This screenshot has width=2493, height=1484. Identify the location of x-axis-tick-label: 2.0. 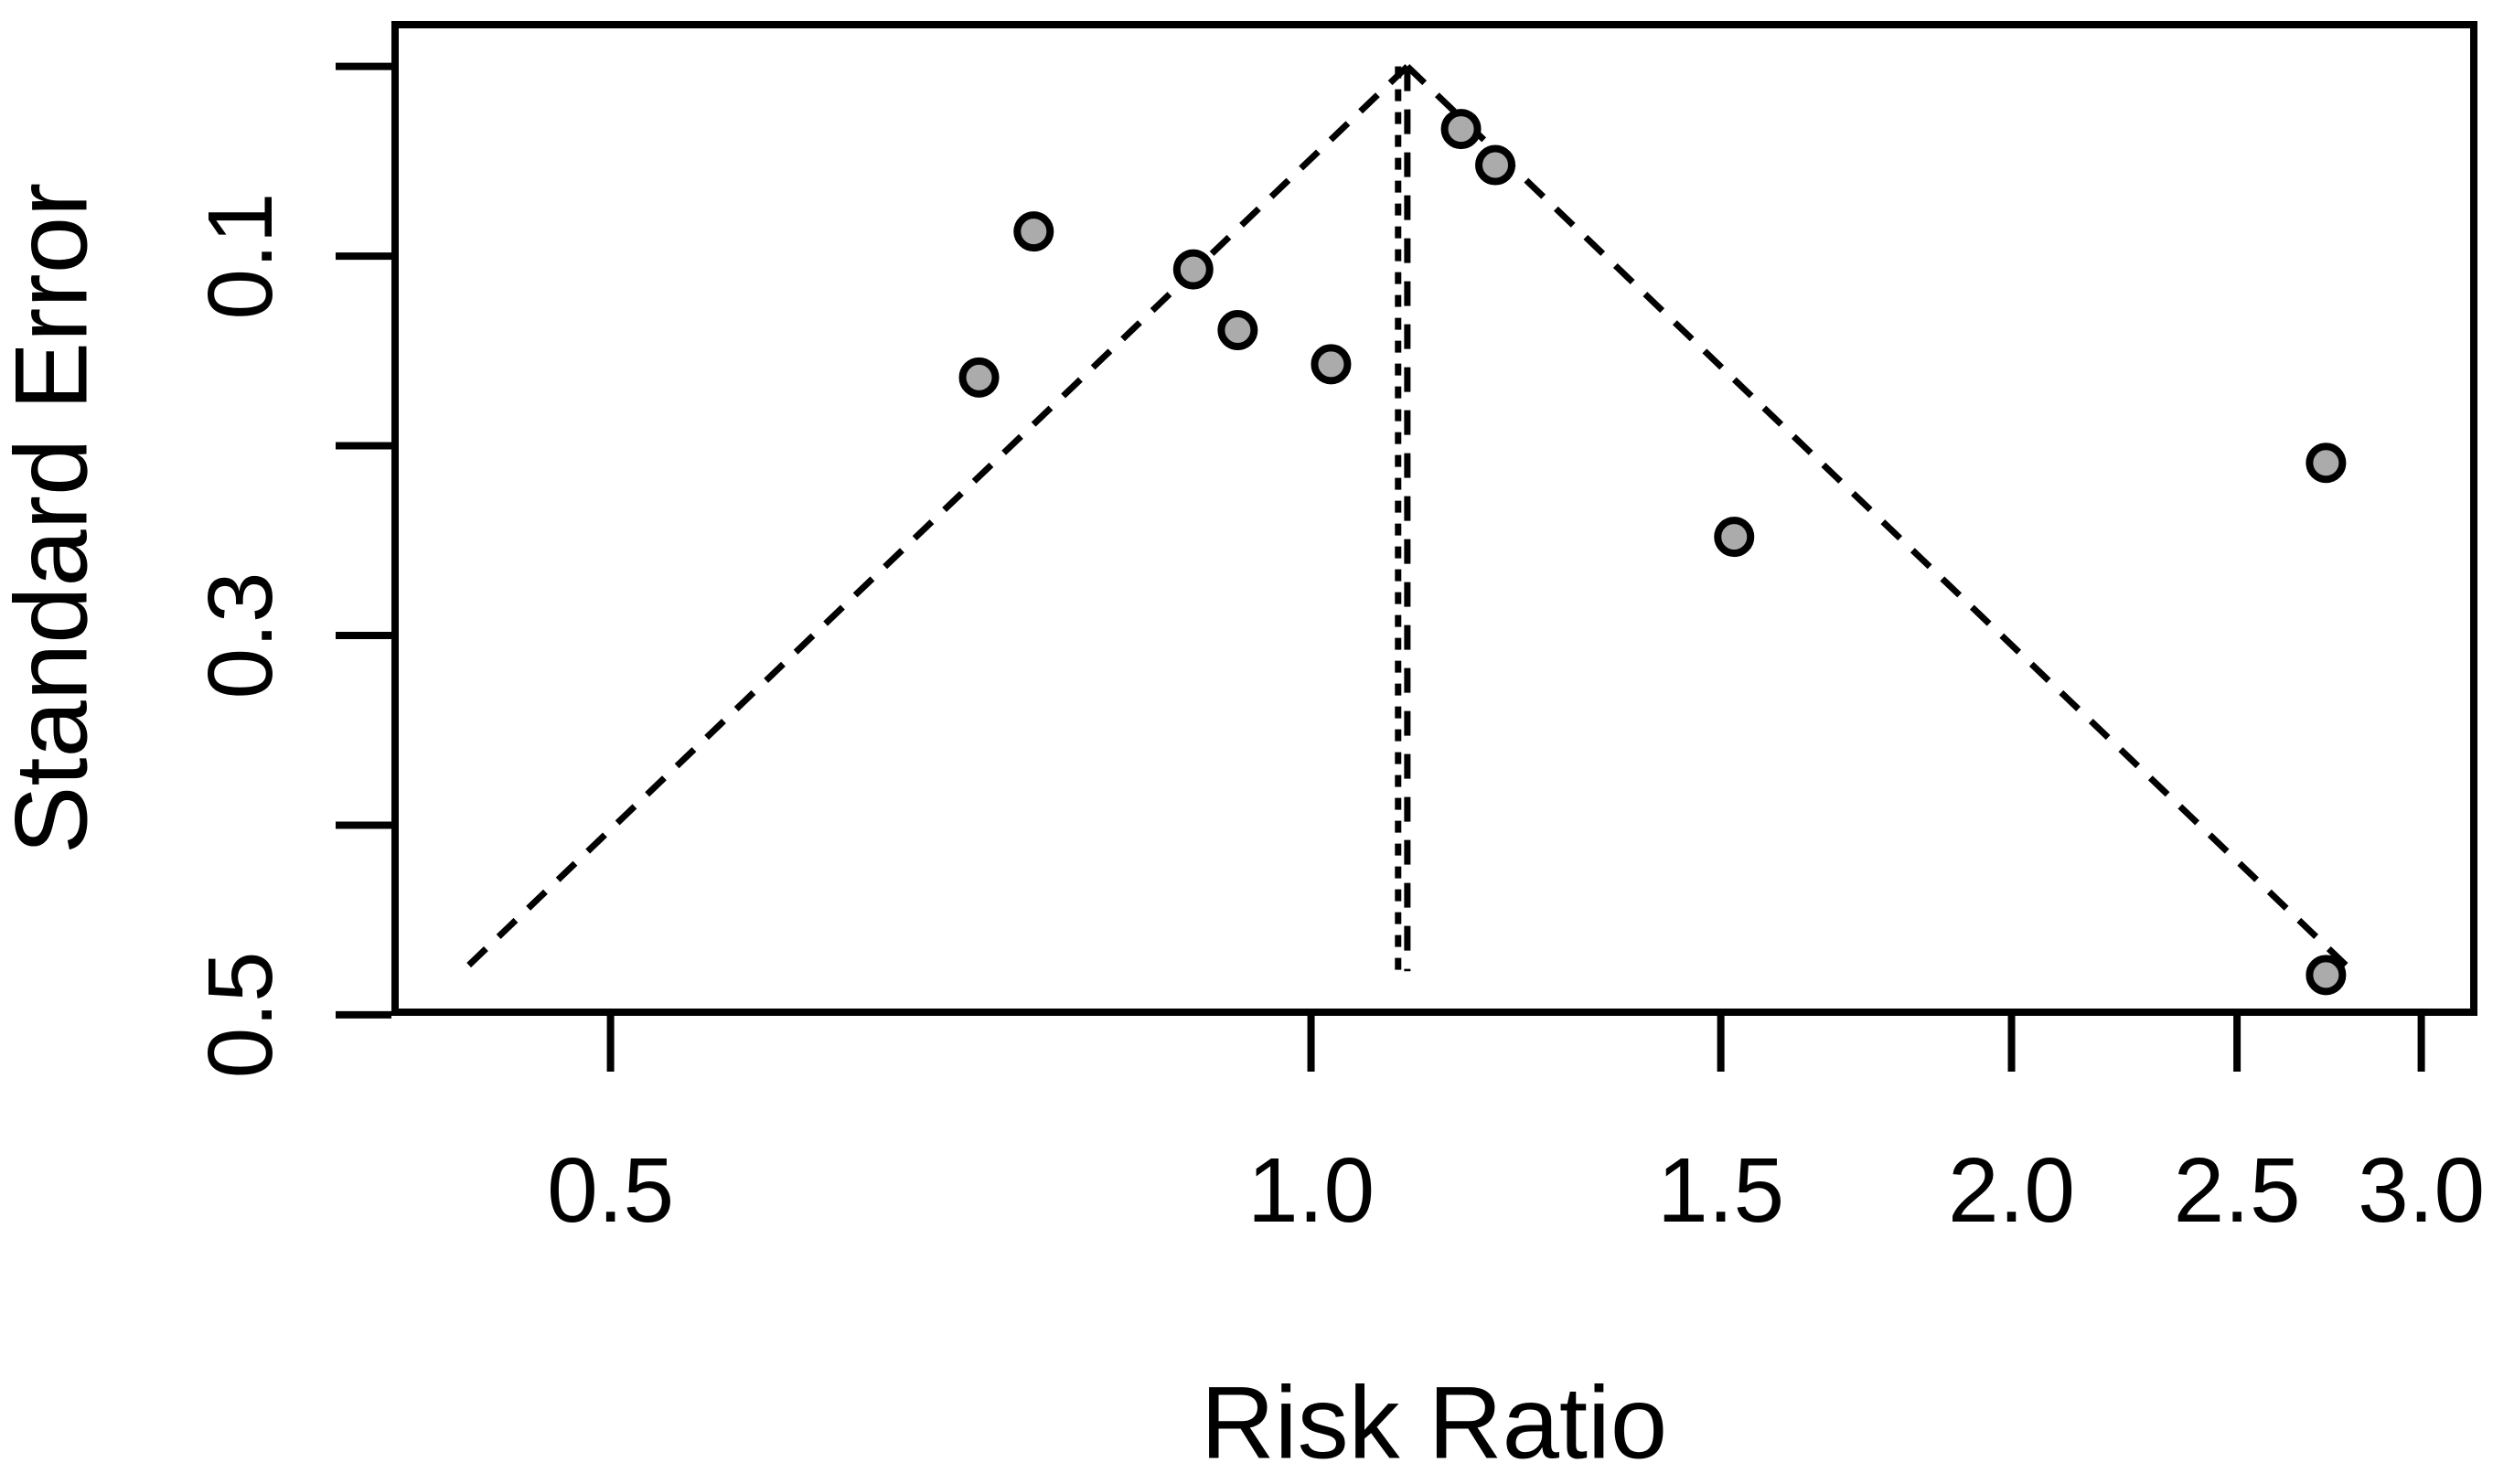
(2011, 1190).